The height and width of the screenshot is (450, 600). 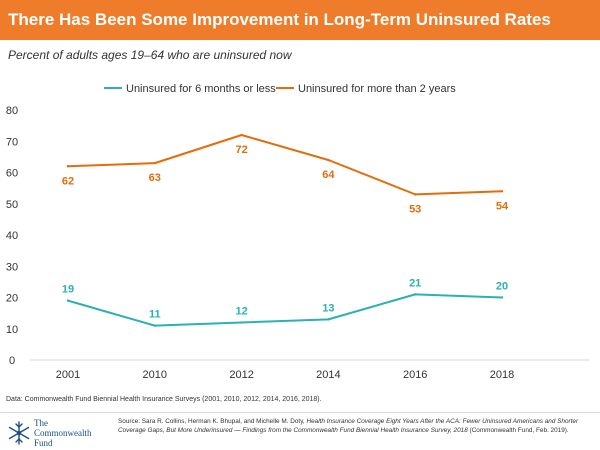 I want to click on y-tick-label: 20, so click(x=12, y=299).